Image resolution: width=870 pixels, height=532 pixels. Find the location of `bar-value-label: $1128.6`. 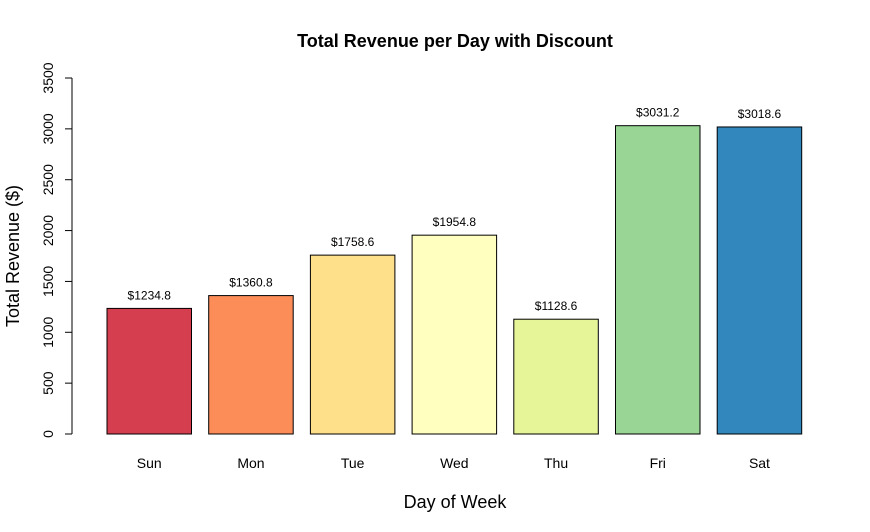

bar-value-label: $1128.6 is located at coordinates (556, 306).